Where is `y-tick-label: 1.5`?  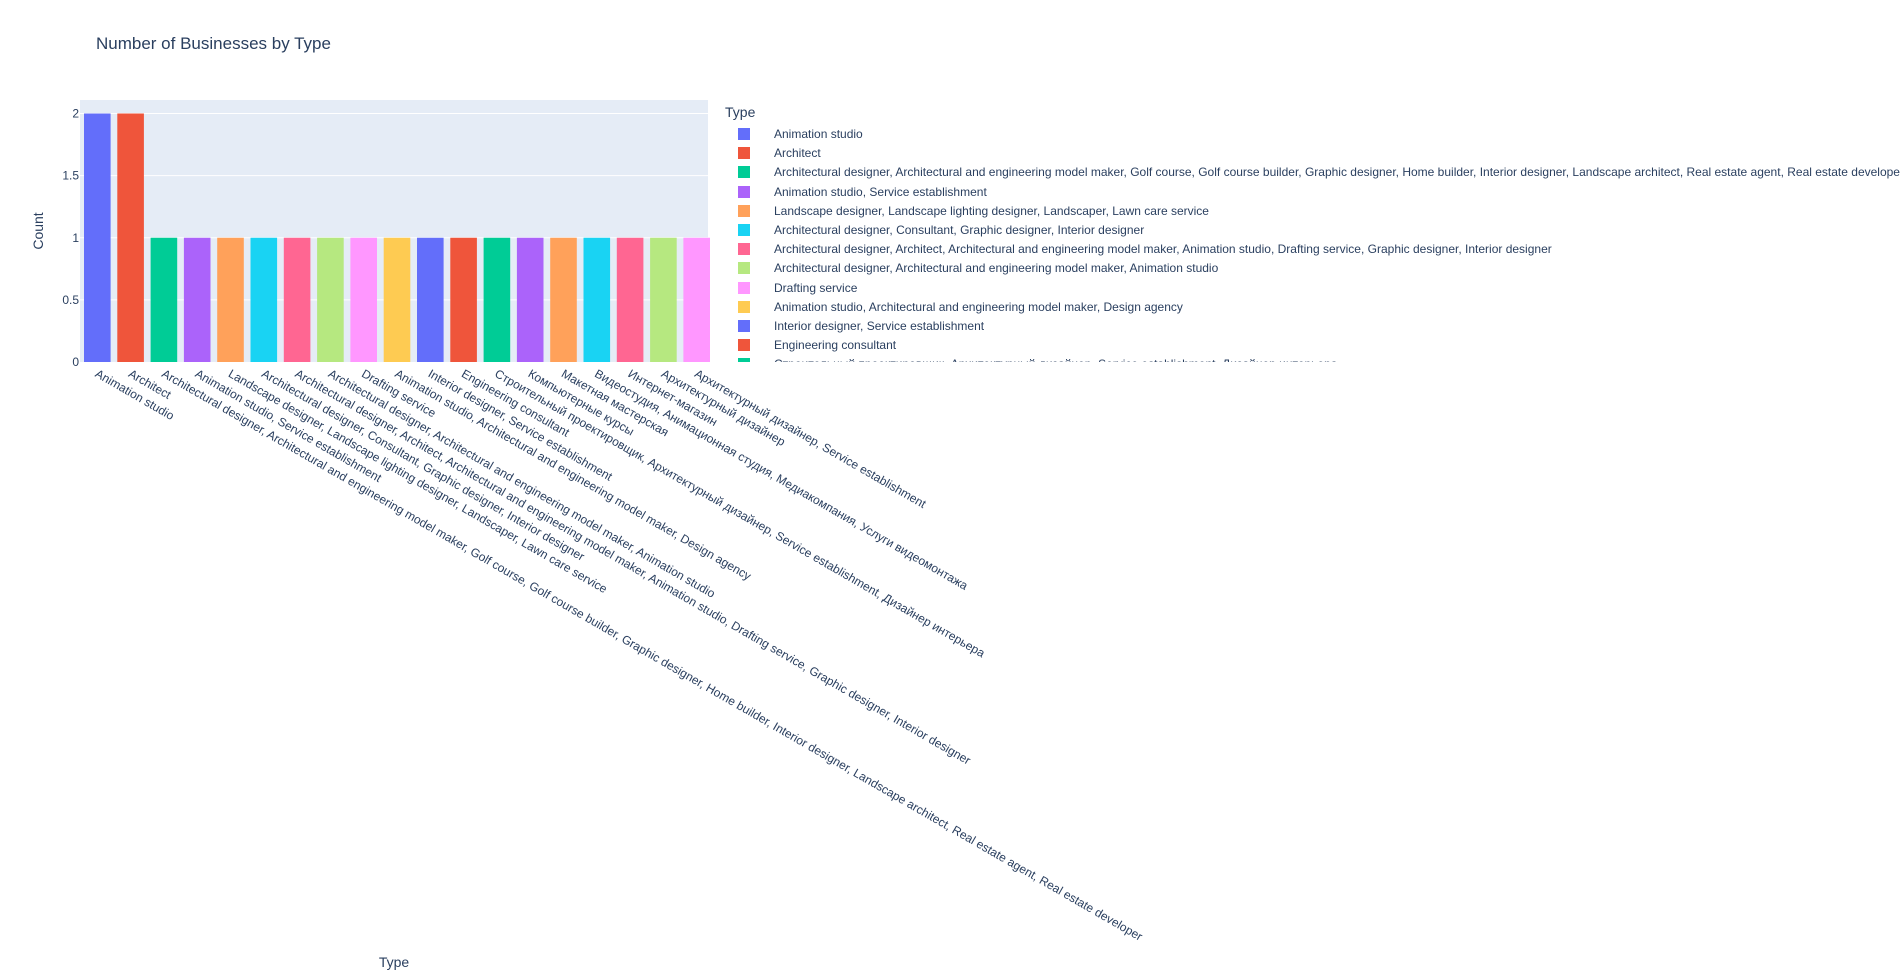
y-tick-label: 1.5 is located at coordinates (70, 176).